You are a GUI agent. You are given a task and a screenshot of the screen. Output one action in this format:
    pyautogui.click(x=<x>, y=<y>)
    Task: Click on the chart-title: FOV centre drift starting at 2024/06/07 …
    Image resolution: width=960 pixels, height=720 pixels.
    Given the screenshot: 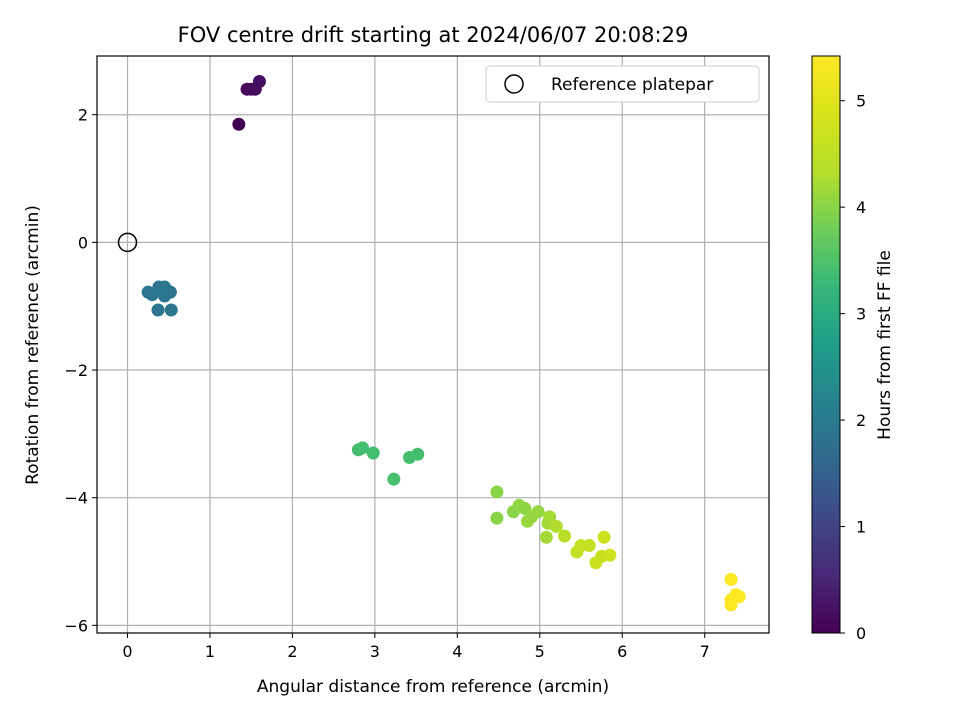 What is the action you would take?
    pyautogui.click(x=433, y=35)
    